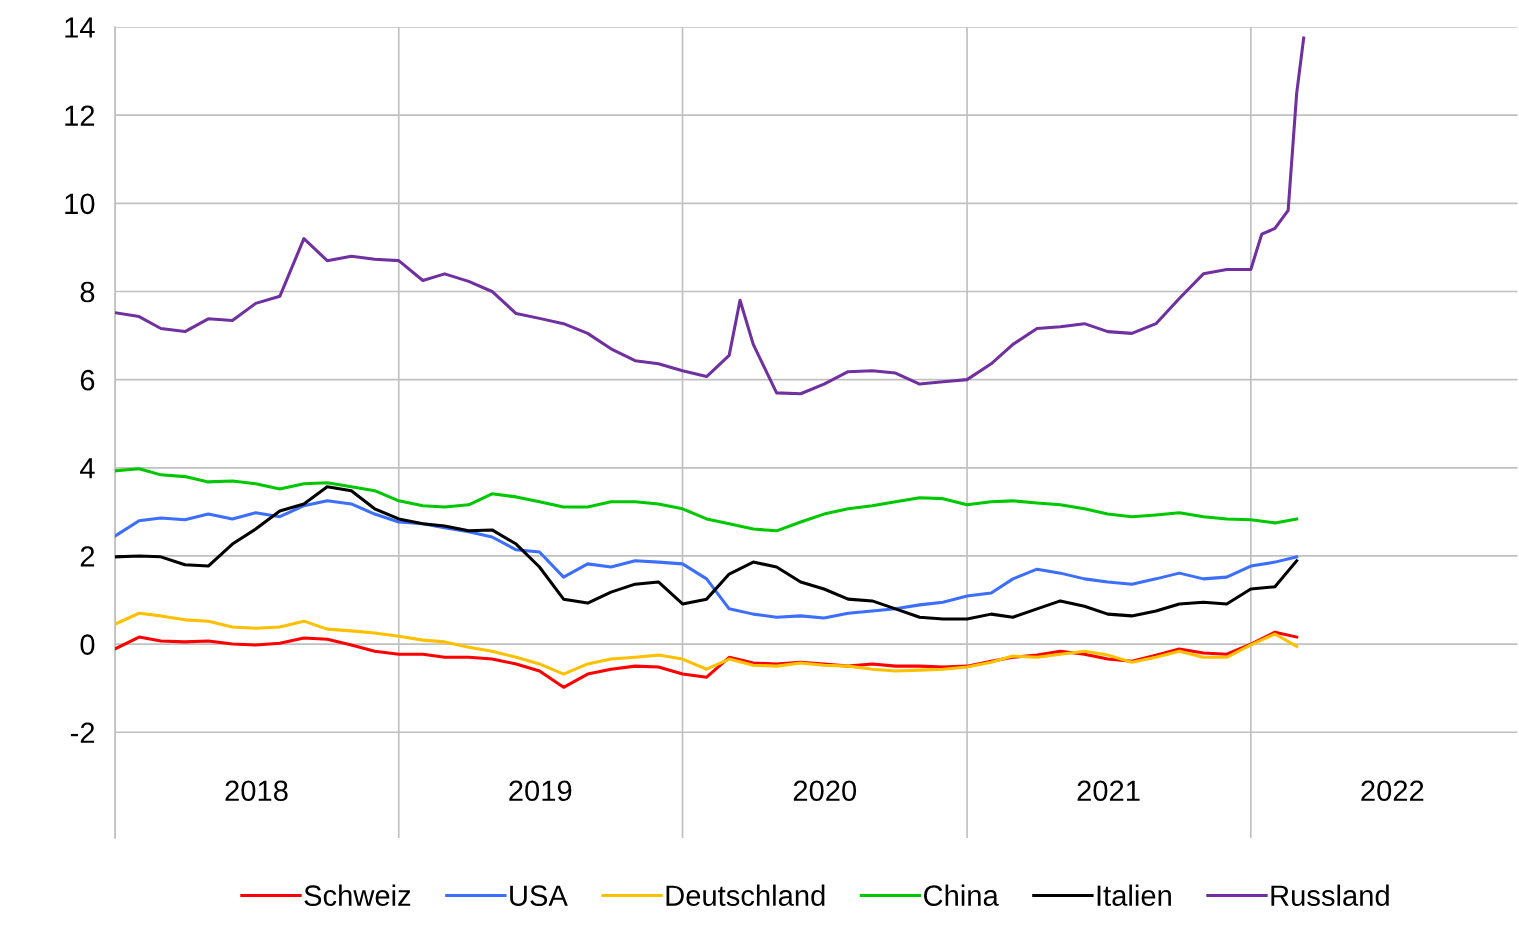  I want to click on x-tick-label: 2020, so click(825, 791).